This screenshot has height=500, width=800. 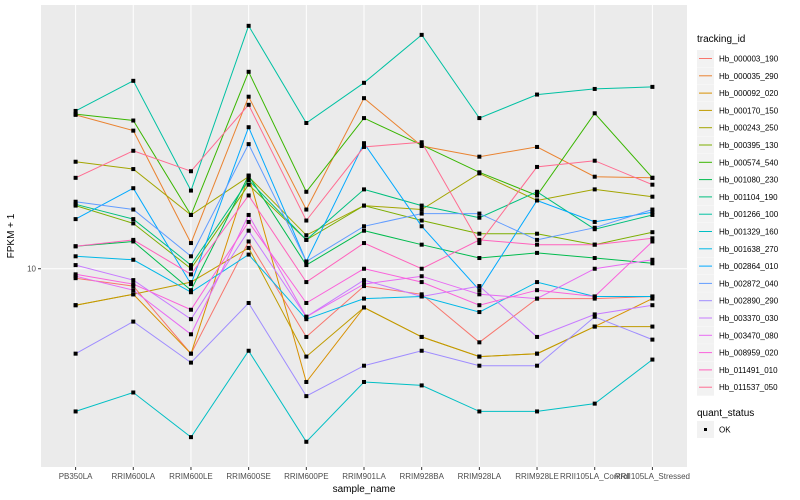 I want to click on legend-item: Hb_008959_020, so click(x=738, y=353).